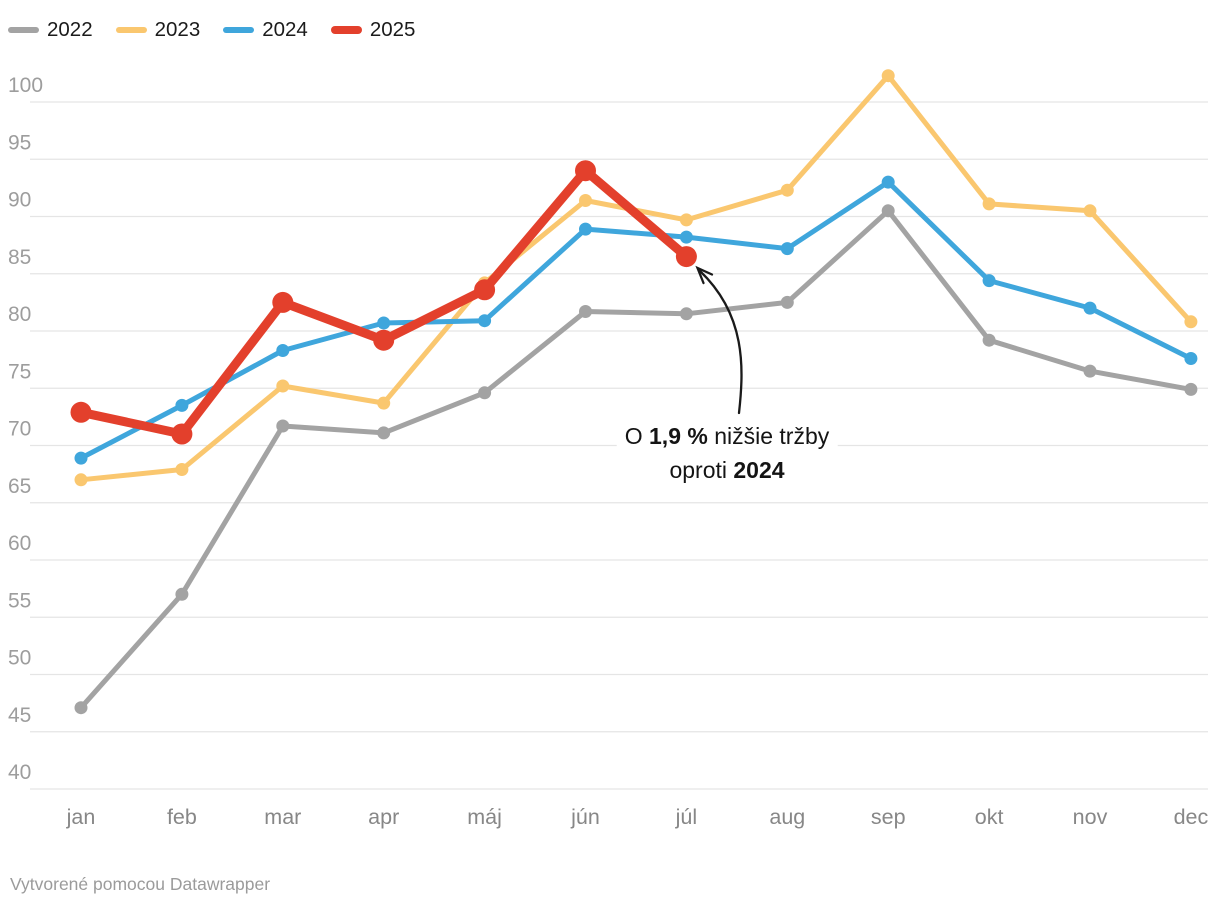  Describe the element at coordinates (384, 340) in the screenshot. I see `data-point-2025-apr` at that location.